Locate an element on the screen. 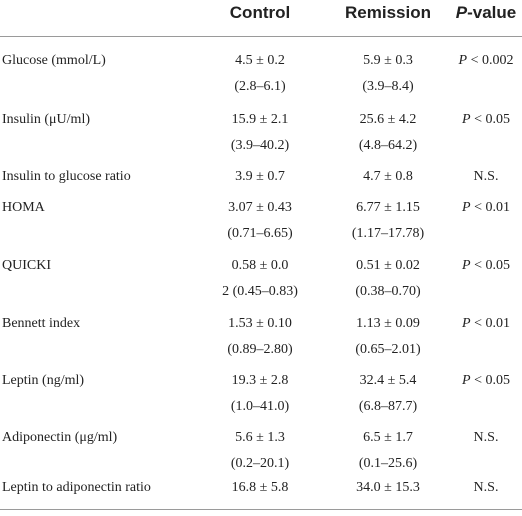 Image resolution: width=522 pixels, height=516 pixels. control-range: (3.9–40.2) is located at coordinates (260, 145).